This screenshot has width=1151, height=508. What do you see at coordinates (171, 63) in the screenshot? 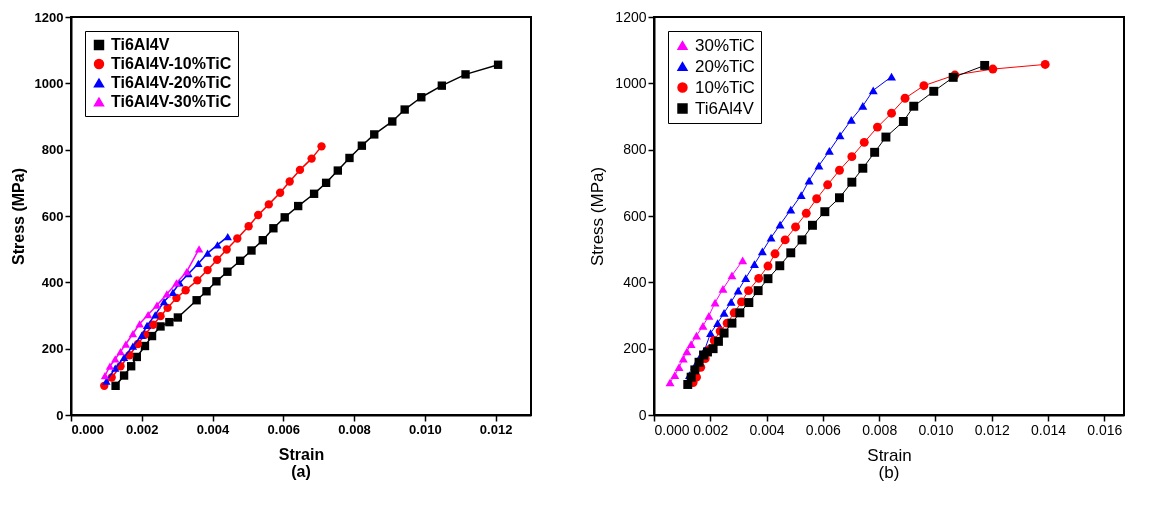
I see `legend-label: Ti6Al4V-10%TiC` at bounding box center [171, 63].